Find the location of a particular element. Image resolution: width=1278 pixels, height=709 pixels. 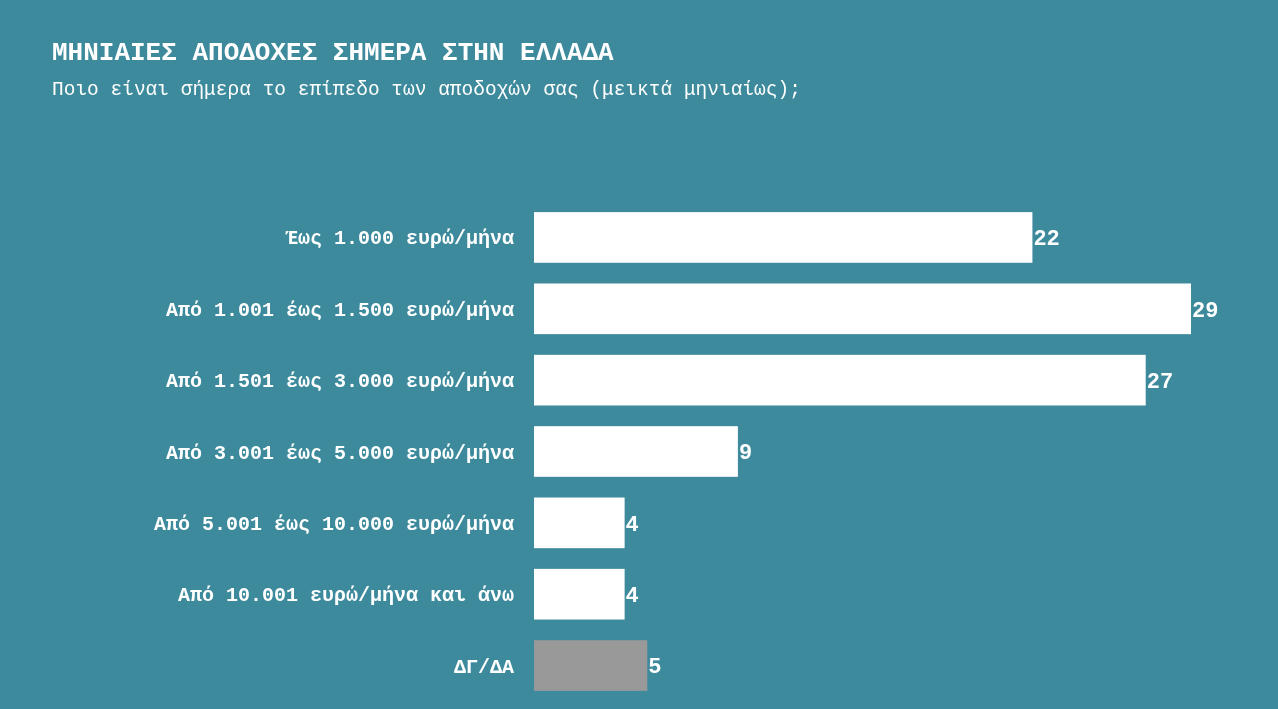

data-label: 22 is located at coordinates (1046, 240).